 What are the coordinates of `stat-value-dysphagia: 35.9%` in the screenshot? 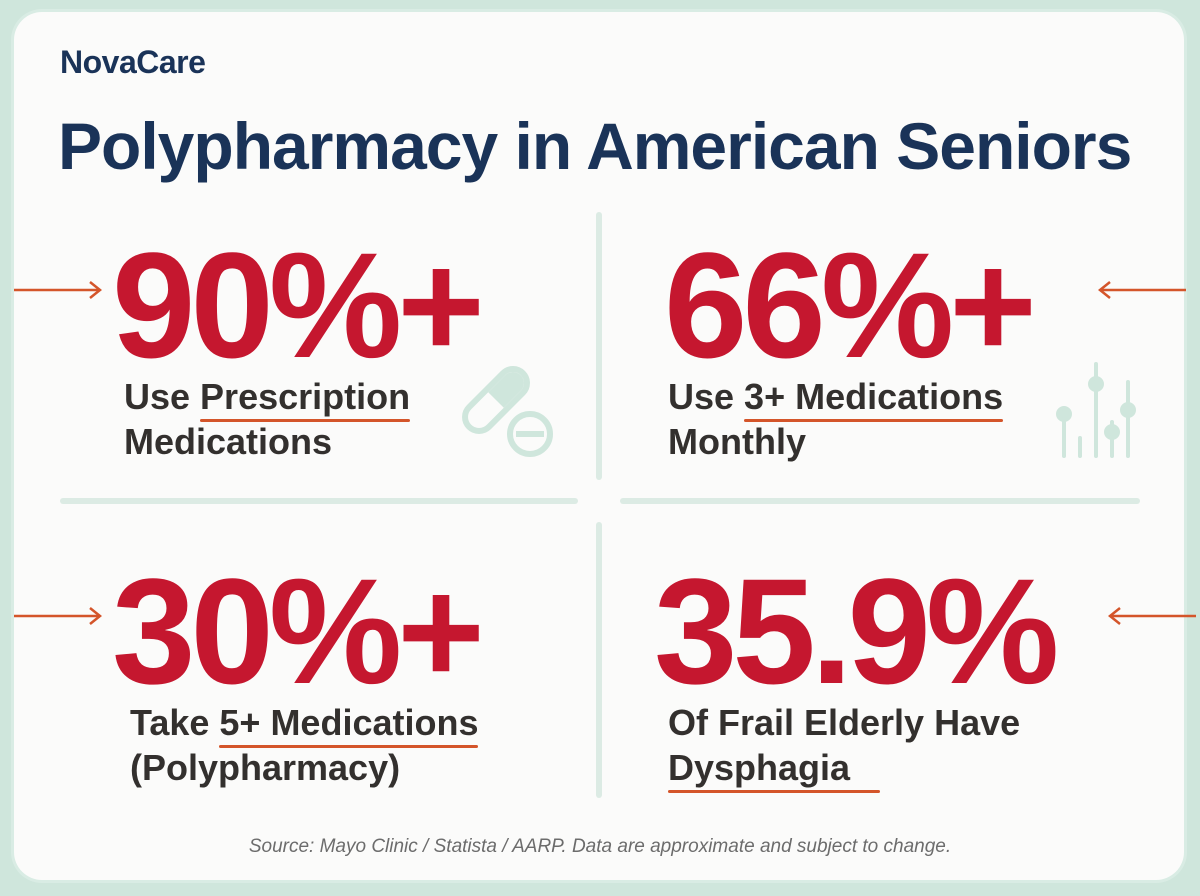 It's located at (856, 631).